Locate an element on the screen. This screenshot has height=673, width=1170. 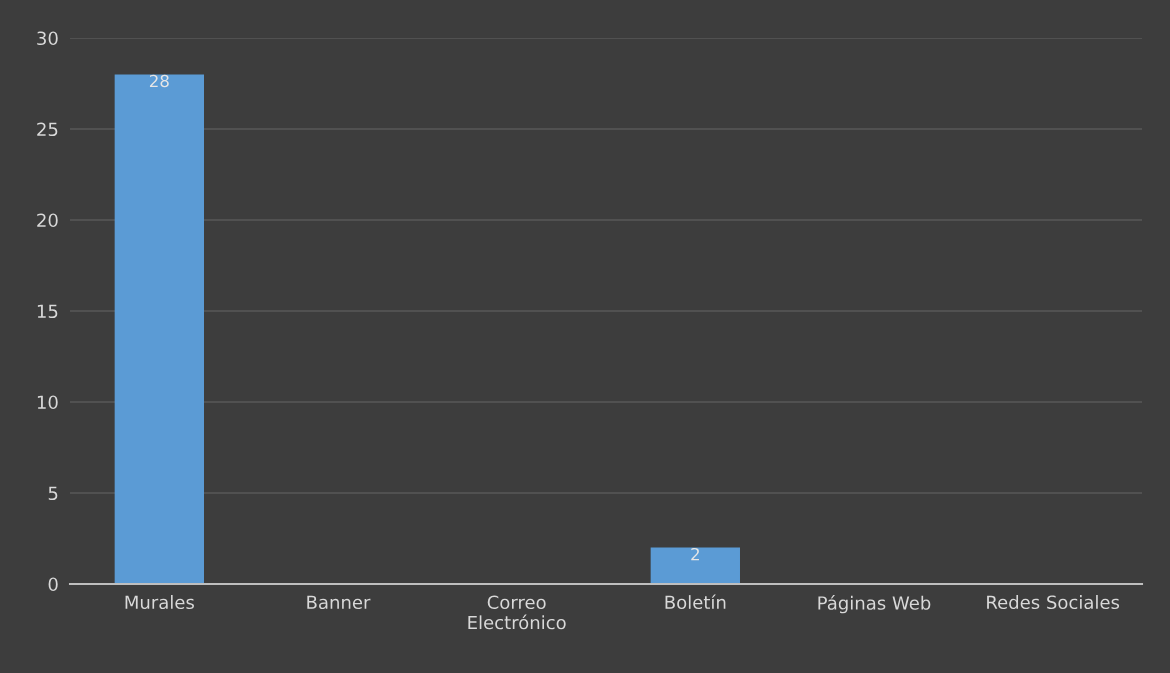
y-tick-label: 10 is located at coordinates (47, 402).